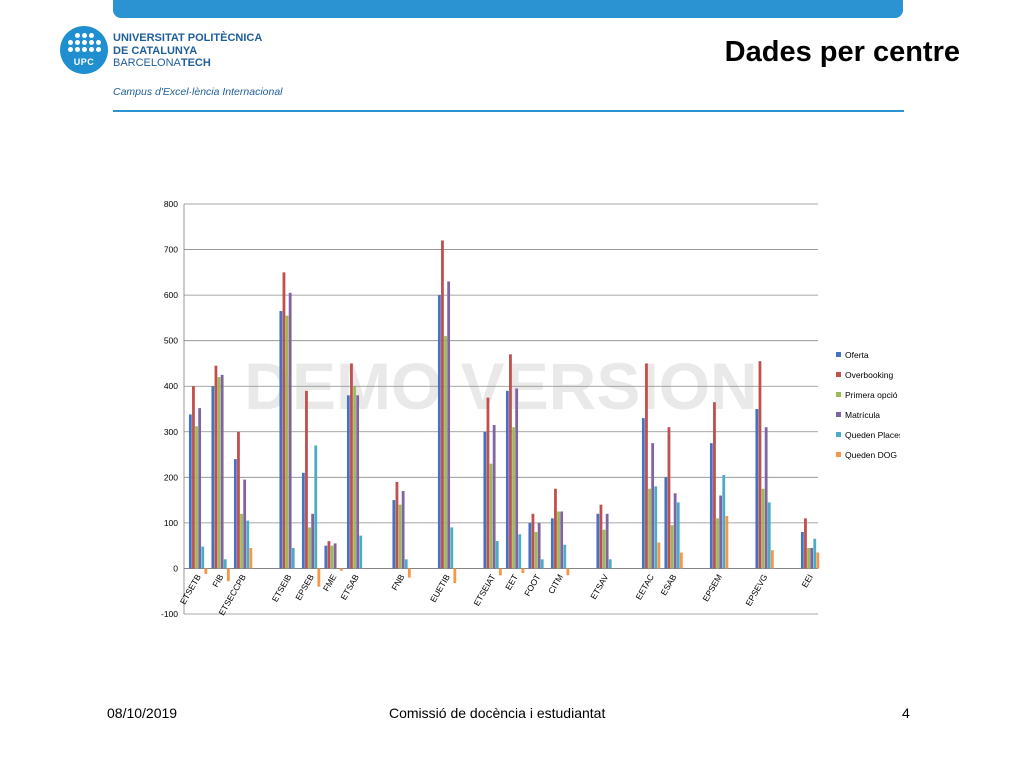 This screenshot has width=1024, height=768. What do you see at coordinates (198, 92) in the screenshot?
I see `campus-tagline: Campus d'Excel·lència Internacional` at bounding box center [198, 92].